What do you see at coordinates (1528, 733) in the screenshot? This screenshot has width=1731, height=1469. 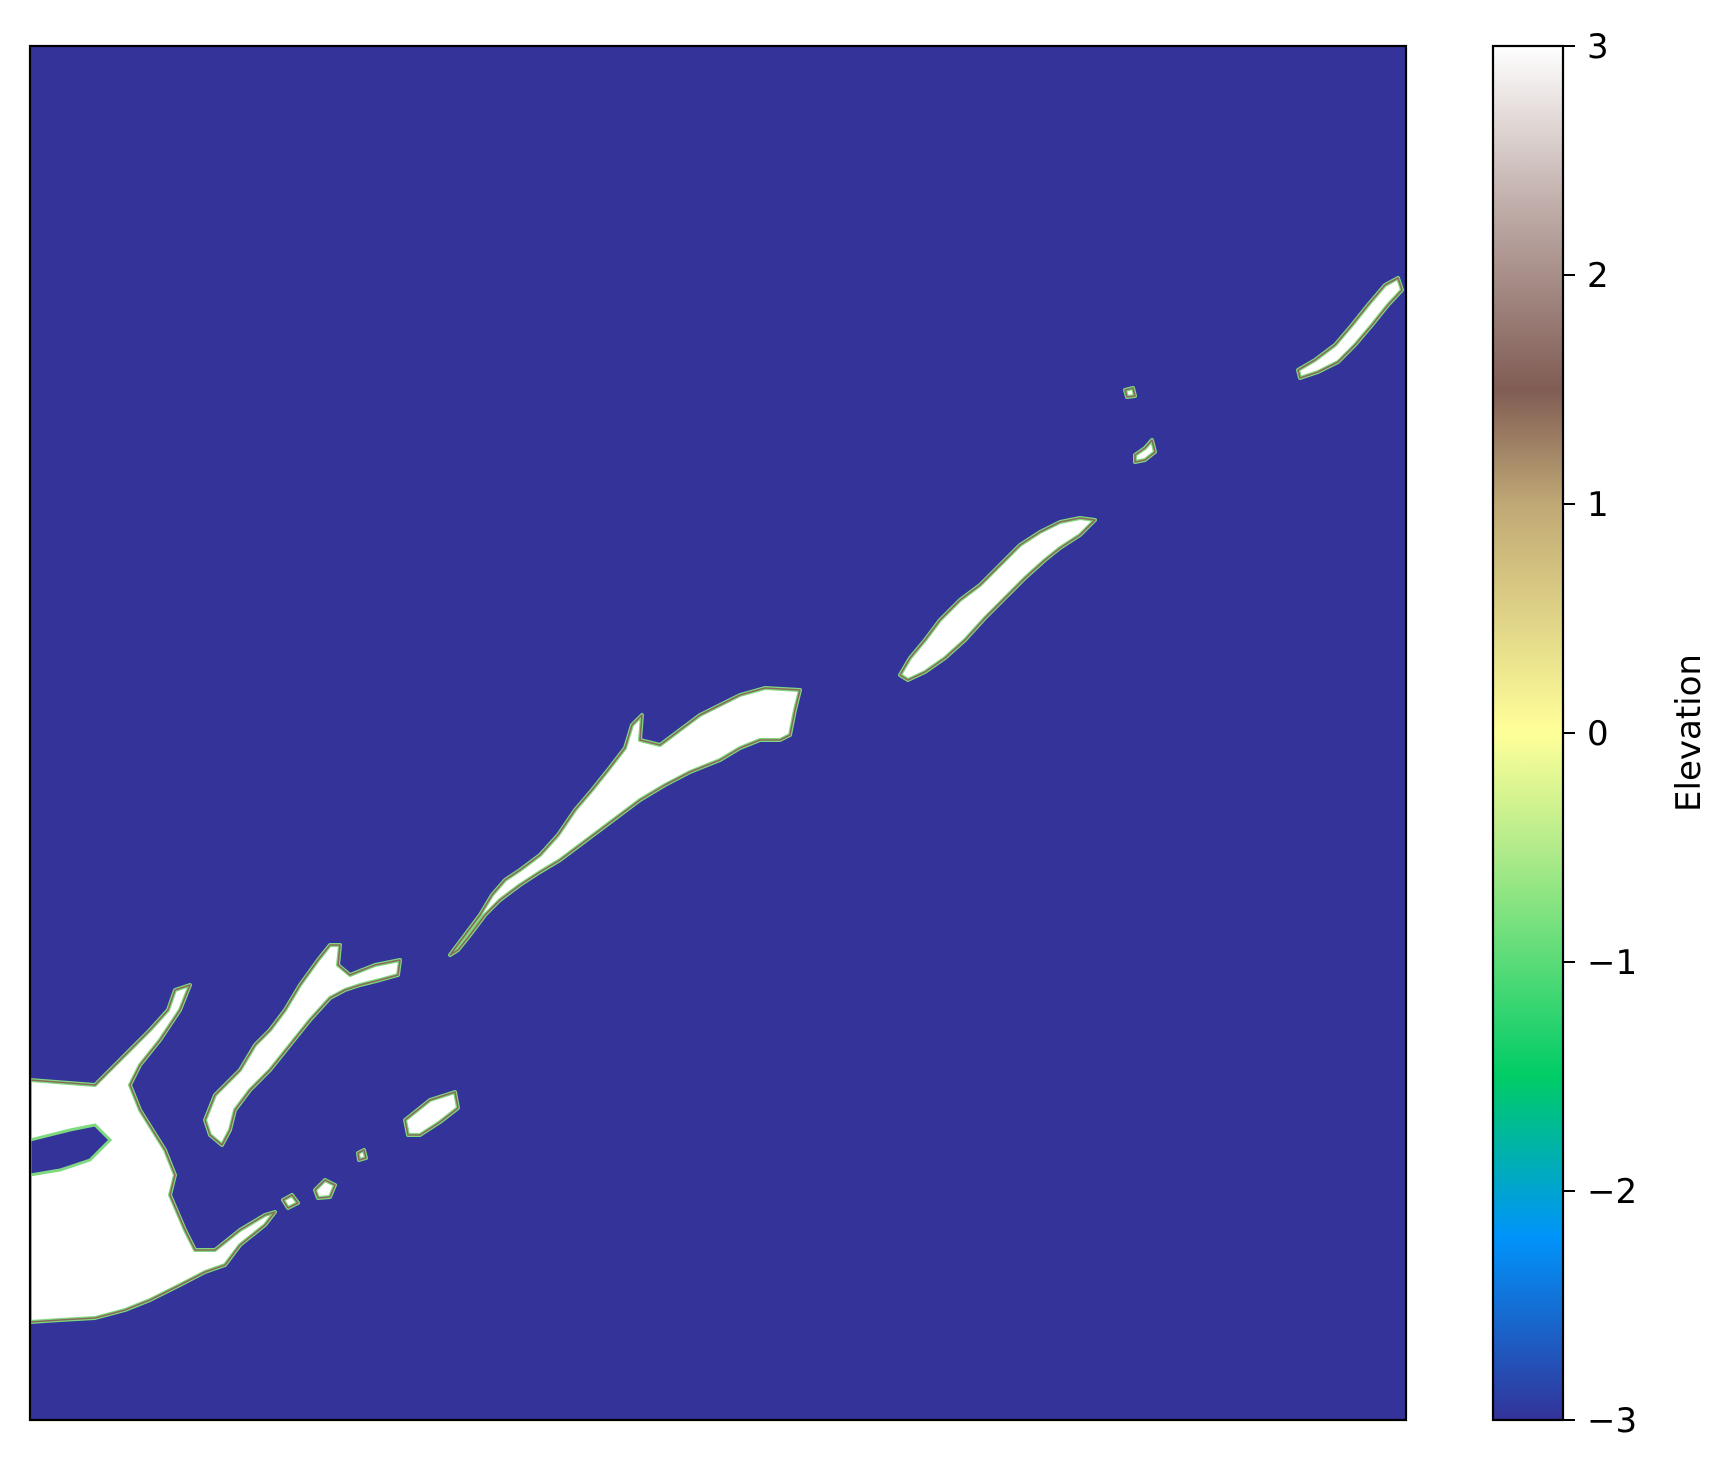 I see `colorbar-gradient` at bounding box center [1528, 733].